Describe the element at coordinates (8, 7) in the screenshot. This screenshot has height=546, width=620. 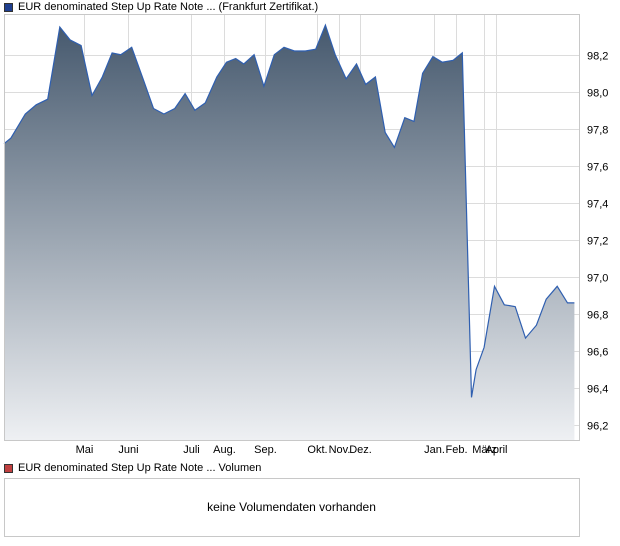
I see `price-legend-swatch` at that location.